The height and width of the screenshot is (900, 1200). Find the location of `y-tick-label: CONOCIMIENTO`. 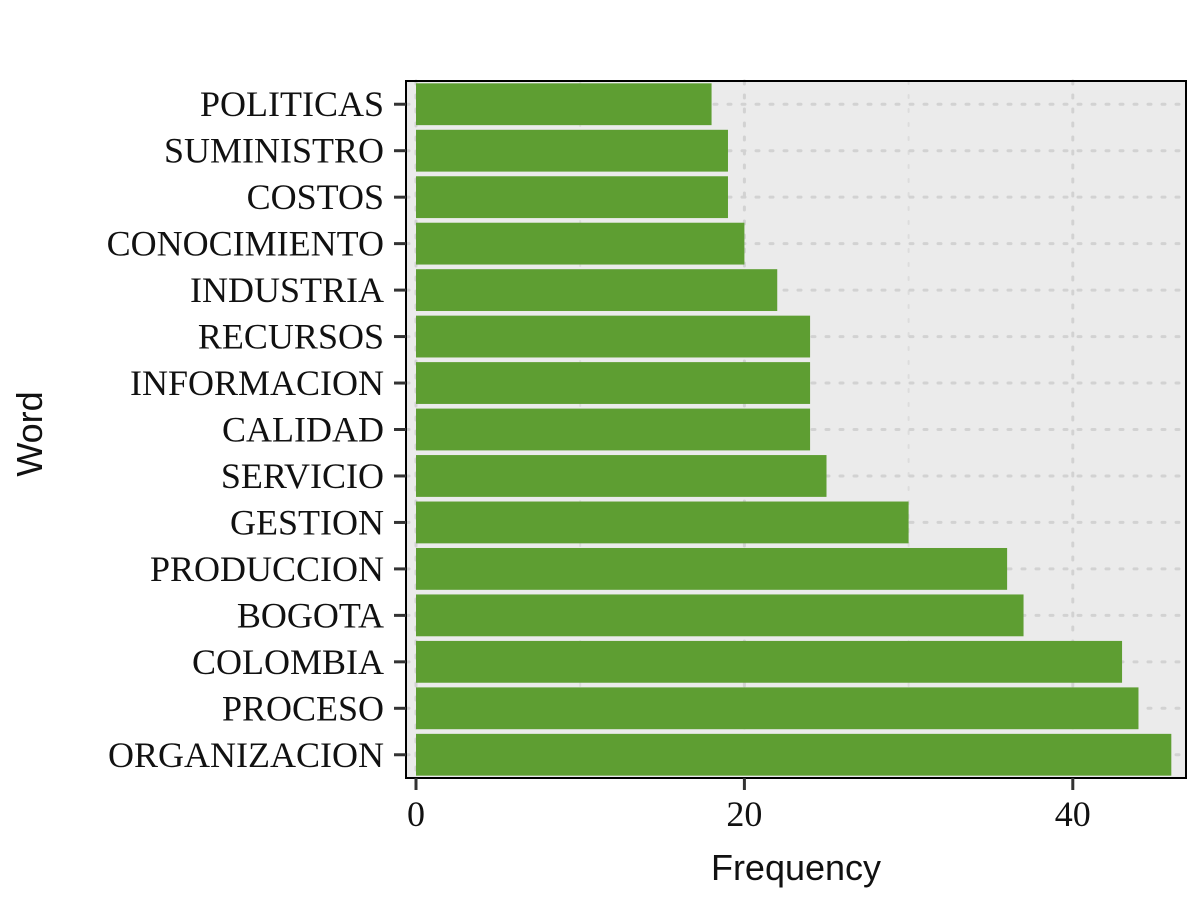

y-tick-label: CONOCIMIENTO is located at coordinates (245, 244).